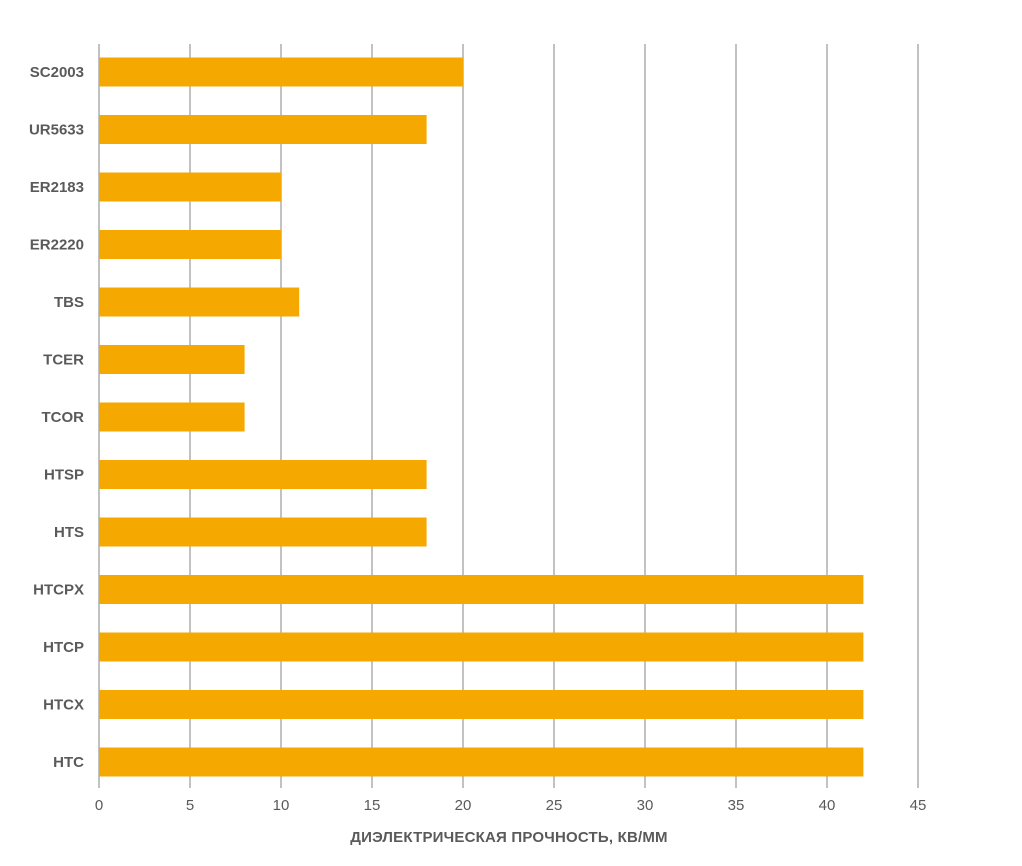 This screenshot has width=1022, height=866. What do you see at coordinates (263, 532) in the screenshot?
I see `bar-hts` at bounding box center [263, 532].